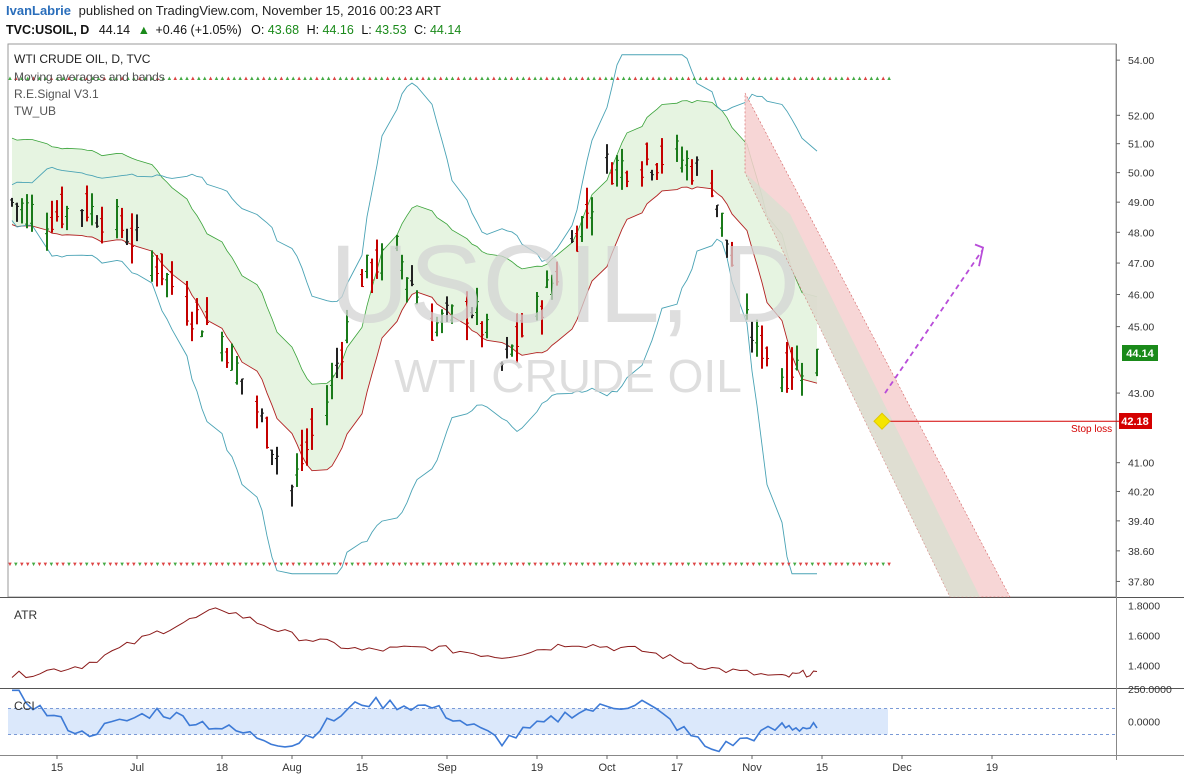 This screenshot has width=1184, height=781. Describe the element at coordinates (82, 59) in the screenshot. I see `legend-title: WTI CRUDE OIL, D, TVC` at that location.